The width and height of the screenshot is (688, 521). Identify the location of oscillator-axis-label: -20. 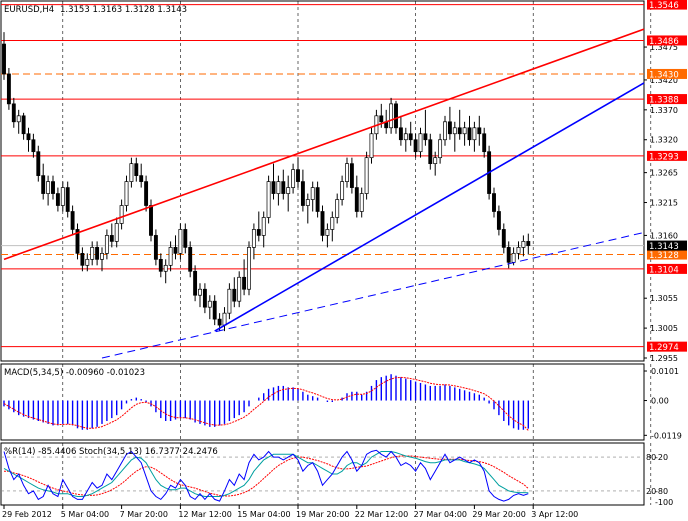
(661, 457).